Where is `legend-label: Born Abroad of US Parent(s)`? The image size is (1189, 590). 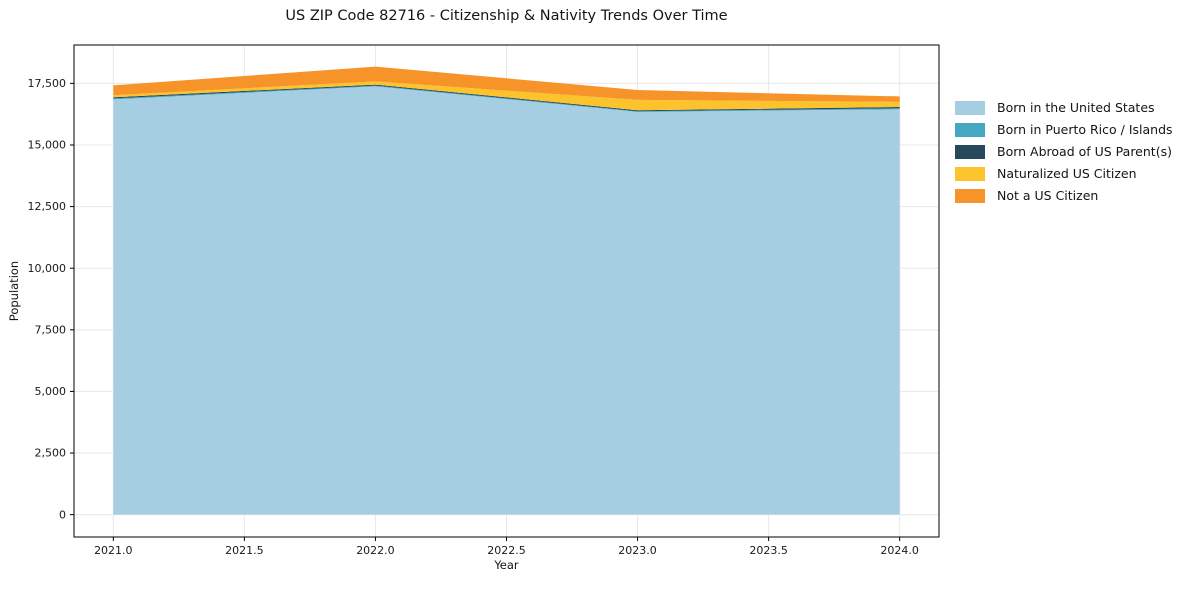 legend-label: Born Abroad of US Parent(s) is located at coordinates (1084, 151).